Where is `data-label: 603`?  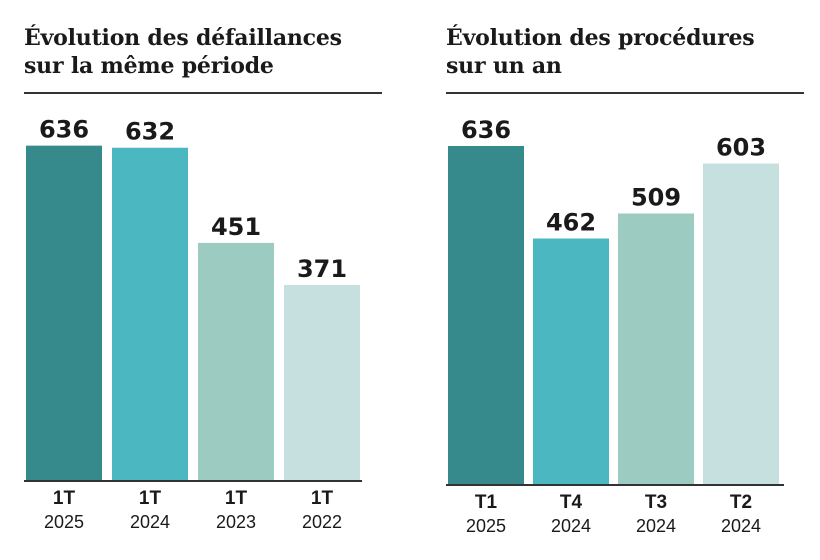
data-label: 603 is located at coordinates (741, 148).